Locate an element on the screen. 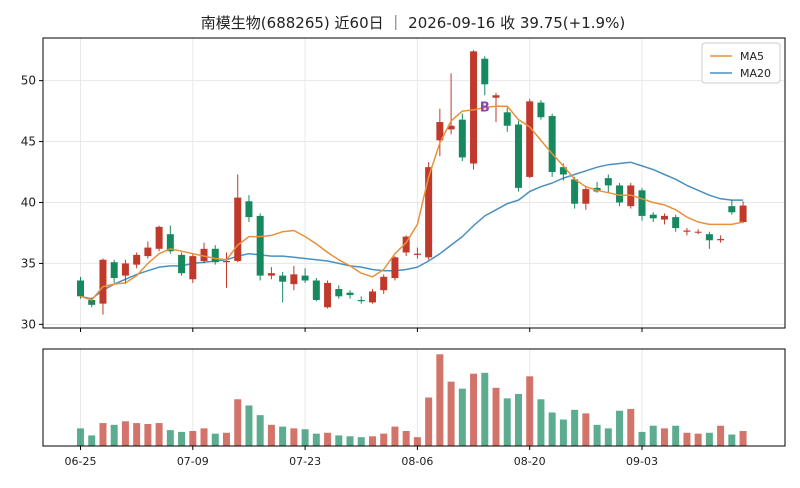 The image size is (800, 488). y-tick-label: 45 is located at coordinates (28, 142).